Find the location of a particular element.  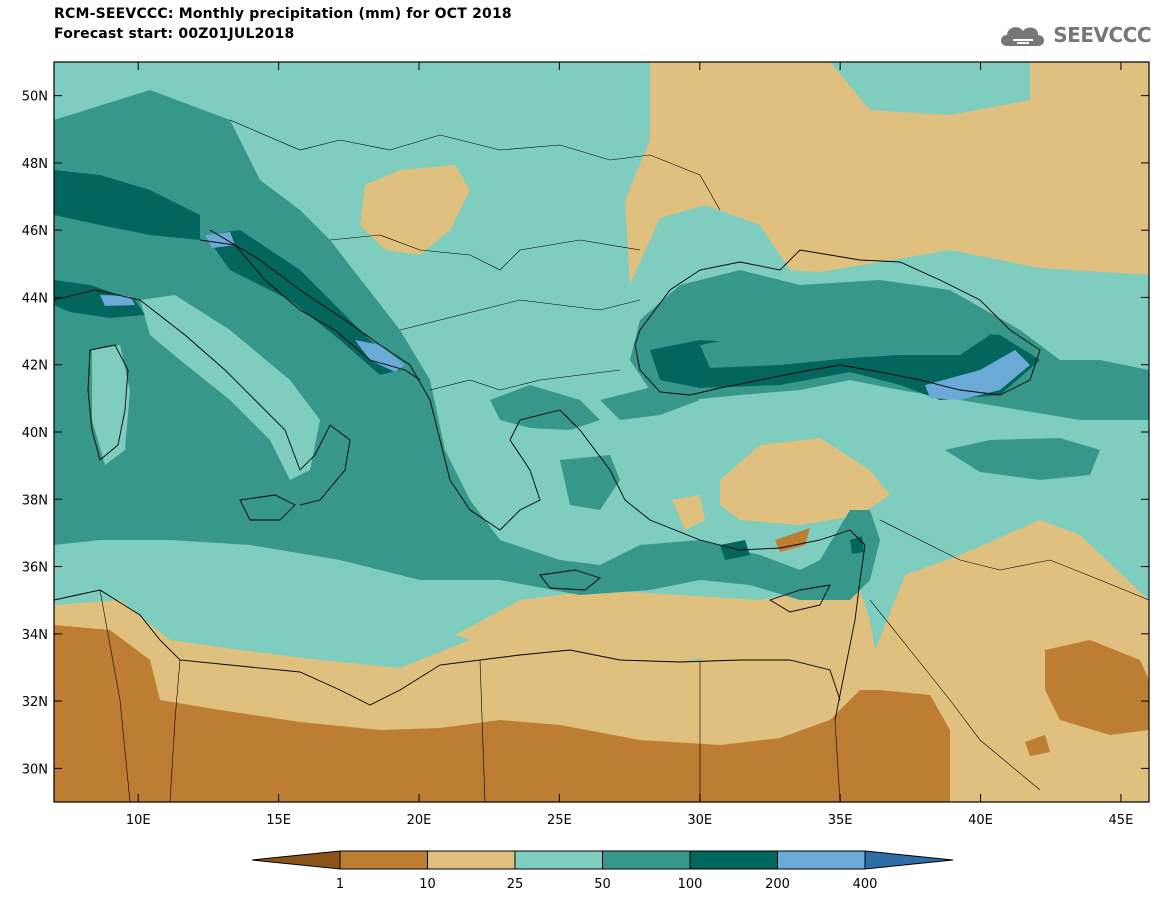

lat-tick-label: 42N is located at coordinates (35, 366).